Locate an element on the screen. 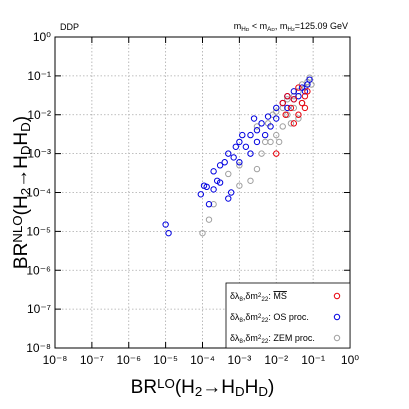 This screenshot has height=409, width=409. y-tick-label: 10⁻² is located at coordinates (39, 115).